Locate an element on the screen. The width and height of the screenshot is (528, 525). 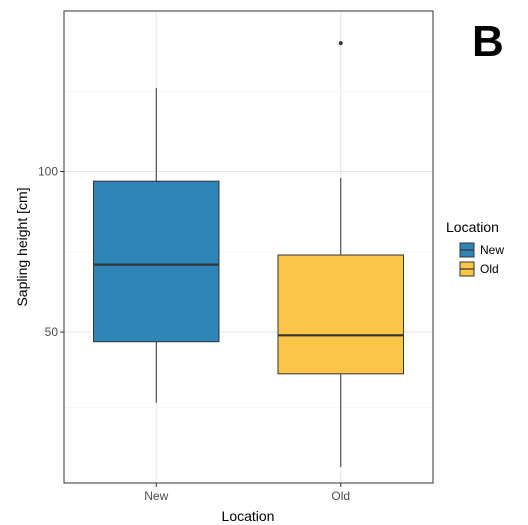
legend-title: Location is located at coordinates (472, 227).